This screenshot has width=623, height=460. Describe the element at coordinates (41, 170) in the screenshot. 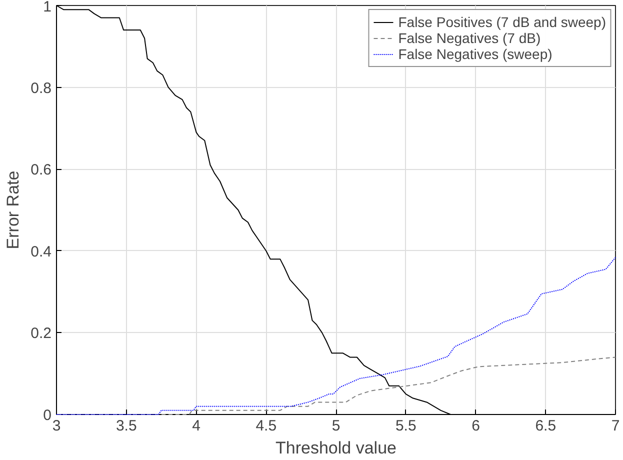

I see `y-tick-label: 0.6` at that location.